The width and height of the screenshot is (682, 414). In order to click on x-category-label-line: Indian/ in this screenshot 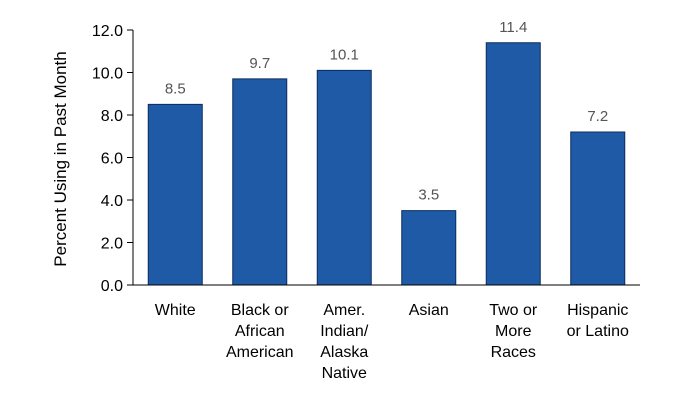, I will do `click(344, 331)`.